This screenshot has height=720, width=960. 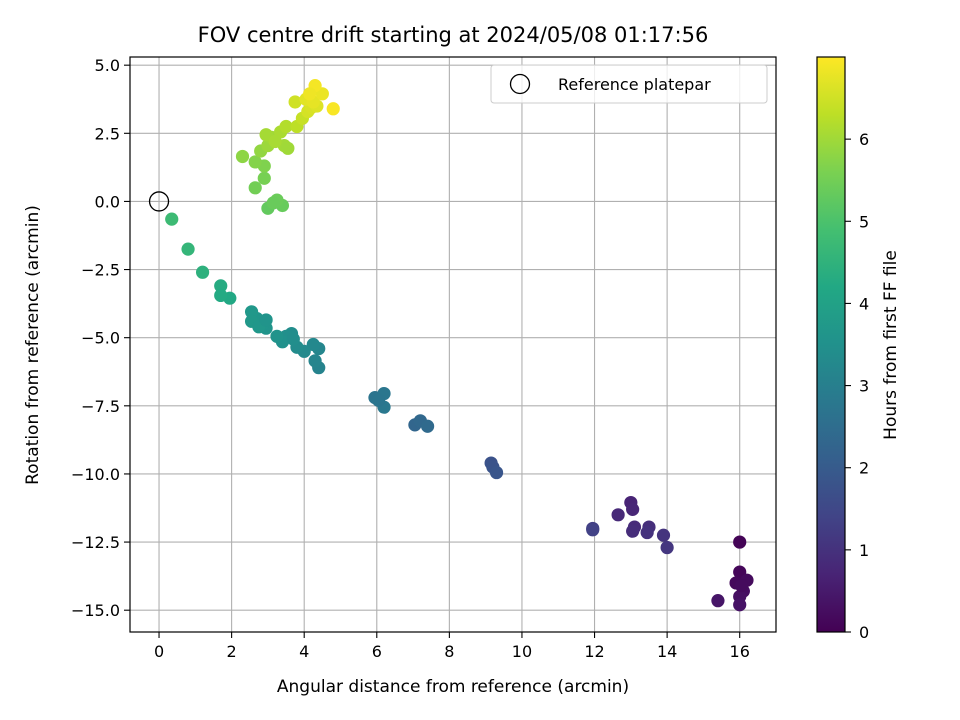 I want to click on y-axis-label: Rotation from reference (arcmin), so click(x=33, y=345).